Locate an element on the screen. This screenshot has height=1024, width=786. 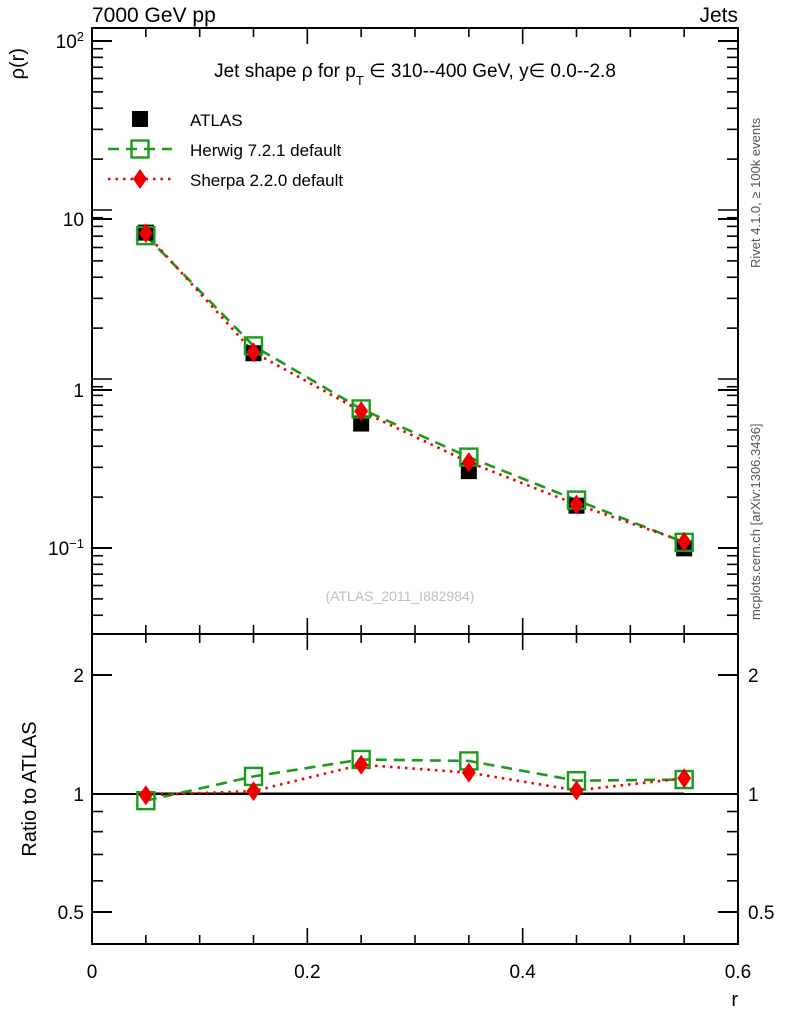
legend-item: Herwig 7.2.1 default is located at coordinates (224, 150).